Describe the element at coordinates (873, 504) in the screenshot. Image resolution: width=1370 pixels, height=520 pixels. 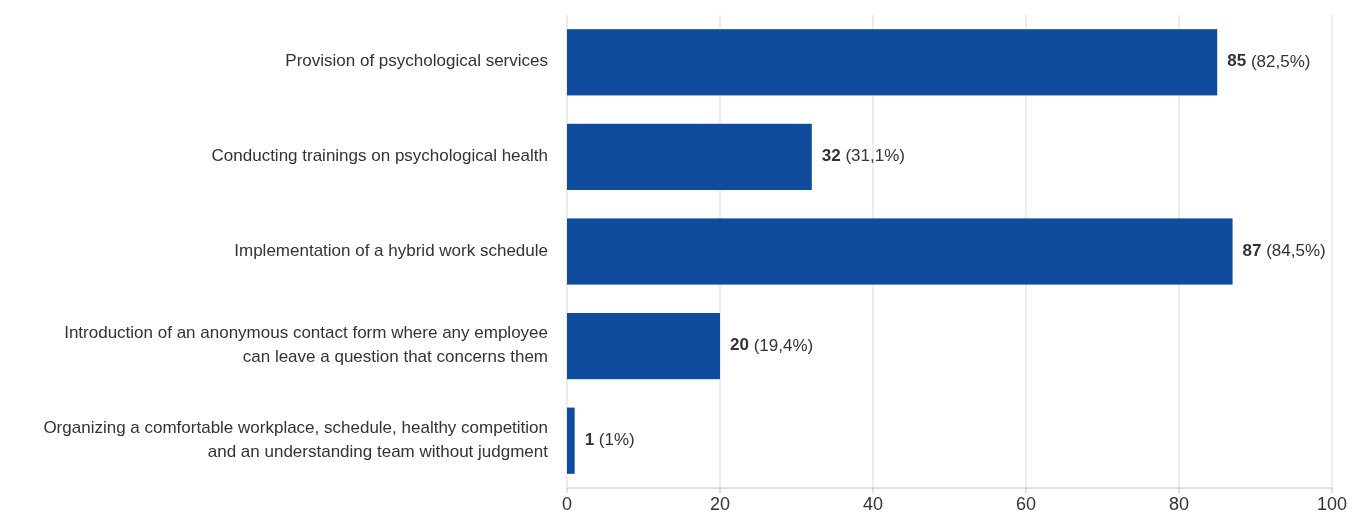
I see `x-tick-label: 40` at that location.